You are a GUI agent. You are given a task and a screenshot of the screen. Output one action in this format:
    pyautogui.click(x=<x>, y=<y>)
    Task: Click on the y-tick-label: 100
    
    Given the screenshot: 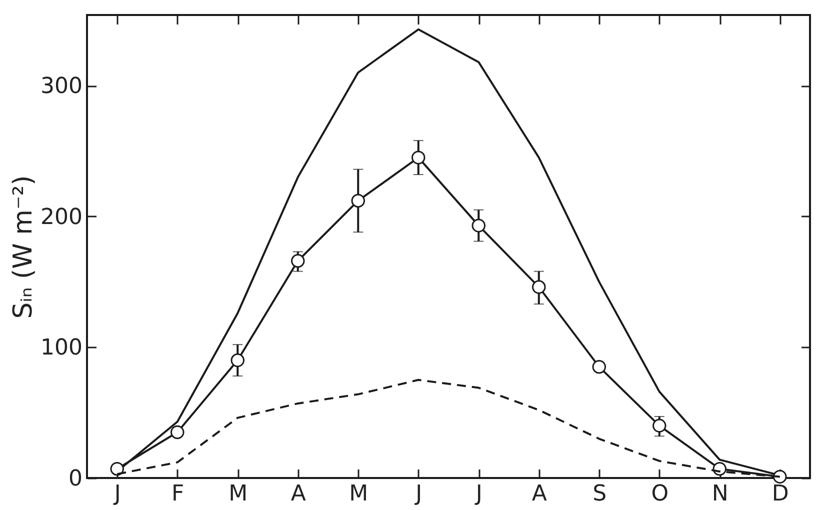 What is the action you would take?
    pyautogui.click(x=61, y=348)
    